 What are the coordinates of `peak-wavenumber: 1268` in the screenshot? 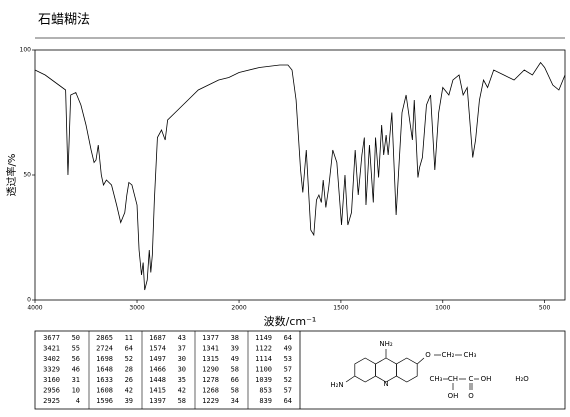 It's located at (210, 391).